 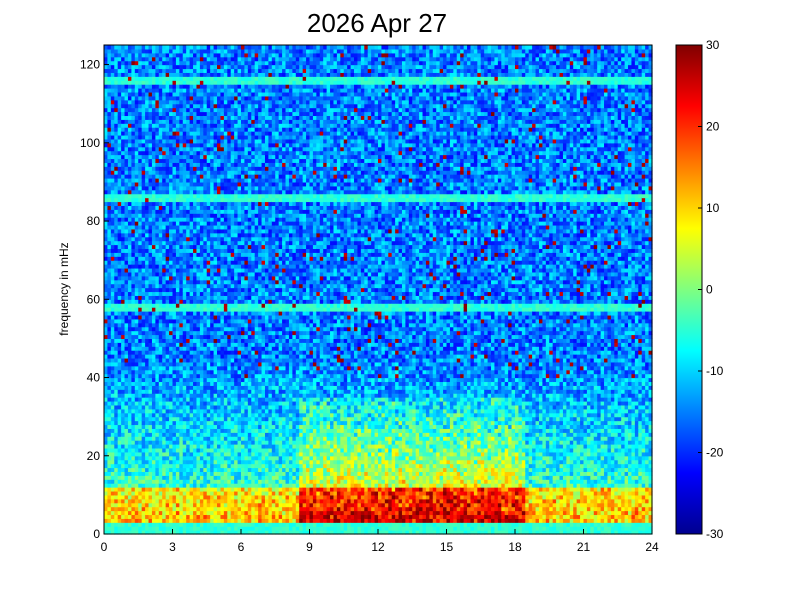 What do you see at coordinates (172, 547) in the screenshot?
I see `x-tick-label: 3` at bounding box center [172, 547].